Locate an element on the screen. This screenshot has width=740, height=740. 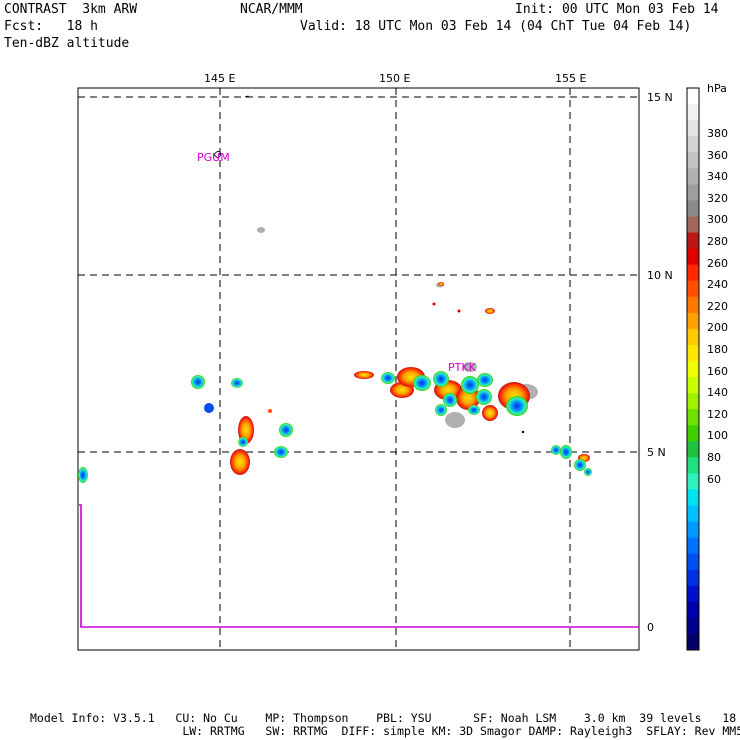
station-label-ptkk: PTKK is located at coordinates (462, 367).